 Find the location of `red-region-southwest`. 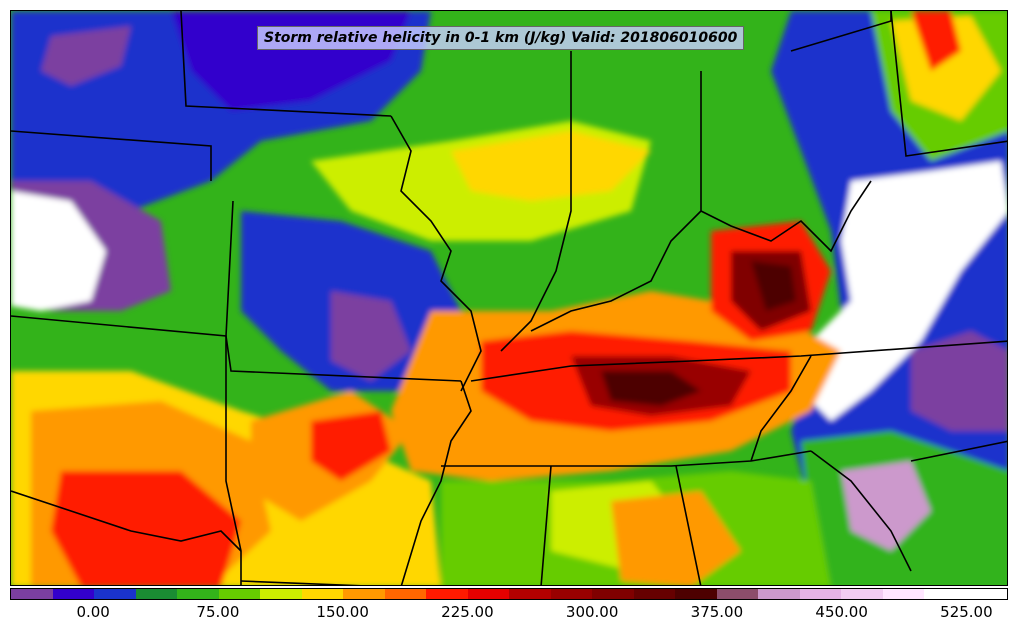

red-region-southwest is located at coordinates (146, 528).